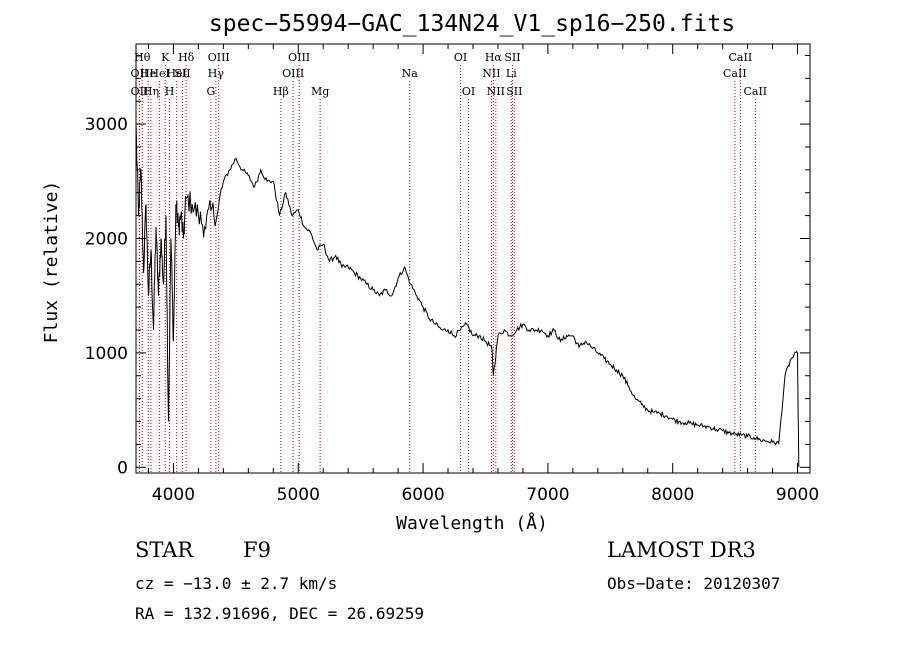 This screenshot has height=649, width=900. What do you see at coordinates (106, 354) in the screenshot?
I see `y-tick-label: 1000` at bounding box center [106, 354].